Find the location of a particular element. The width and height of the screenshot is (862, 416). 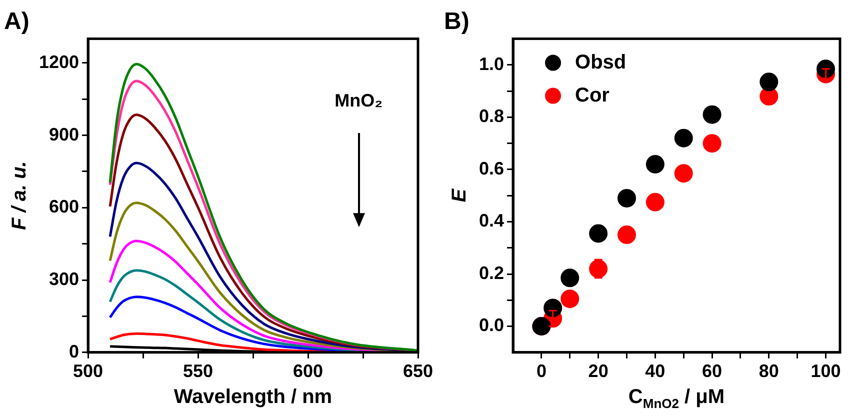

y-axis-title: F / a. u. is located at coordinates (19, 195).